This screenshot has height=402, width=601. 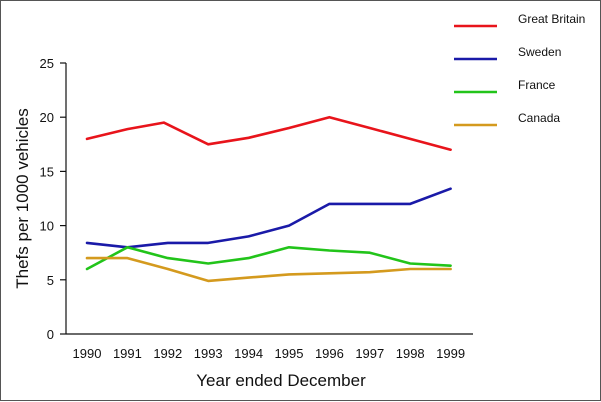 What do you see at coordinates (268, 133) in the screenshot?
I see `series-line-great-britain` at bounding box center [268, 133].